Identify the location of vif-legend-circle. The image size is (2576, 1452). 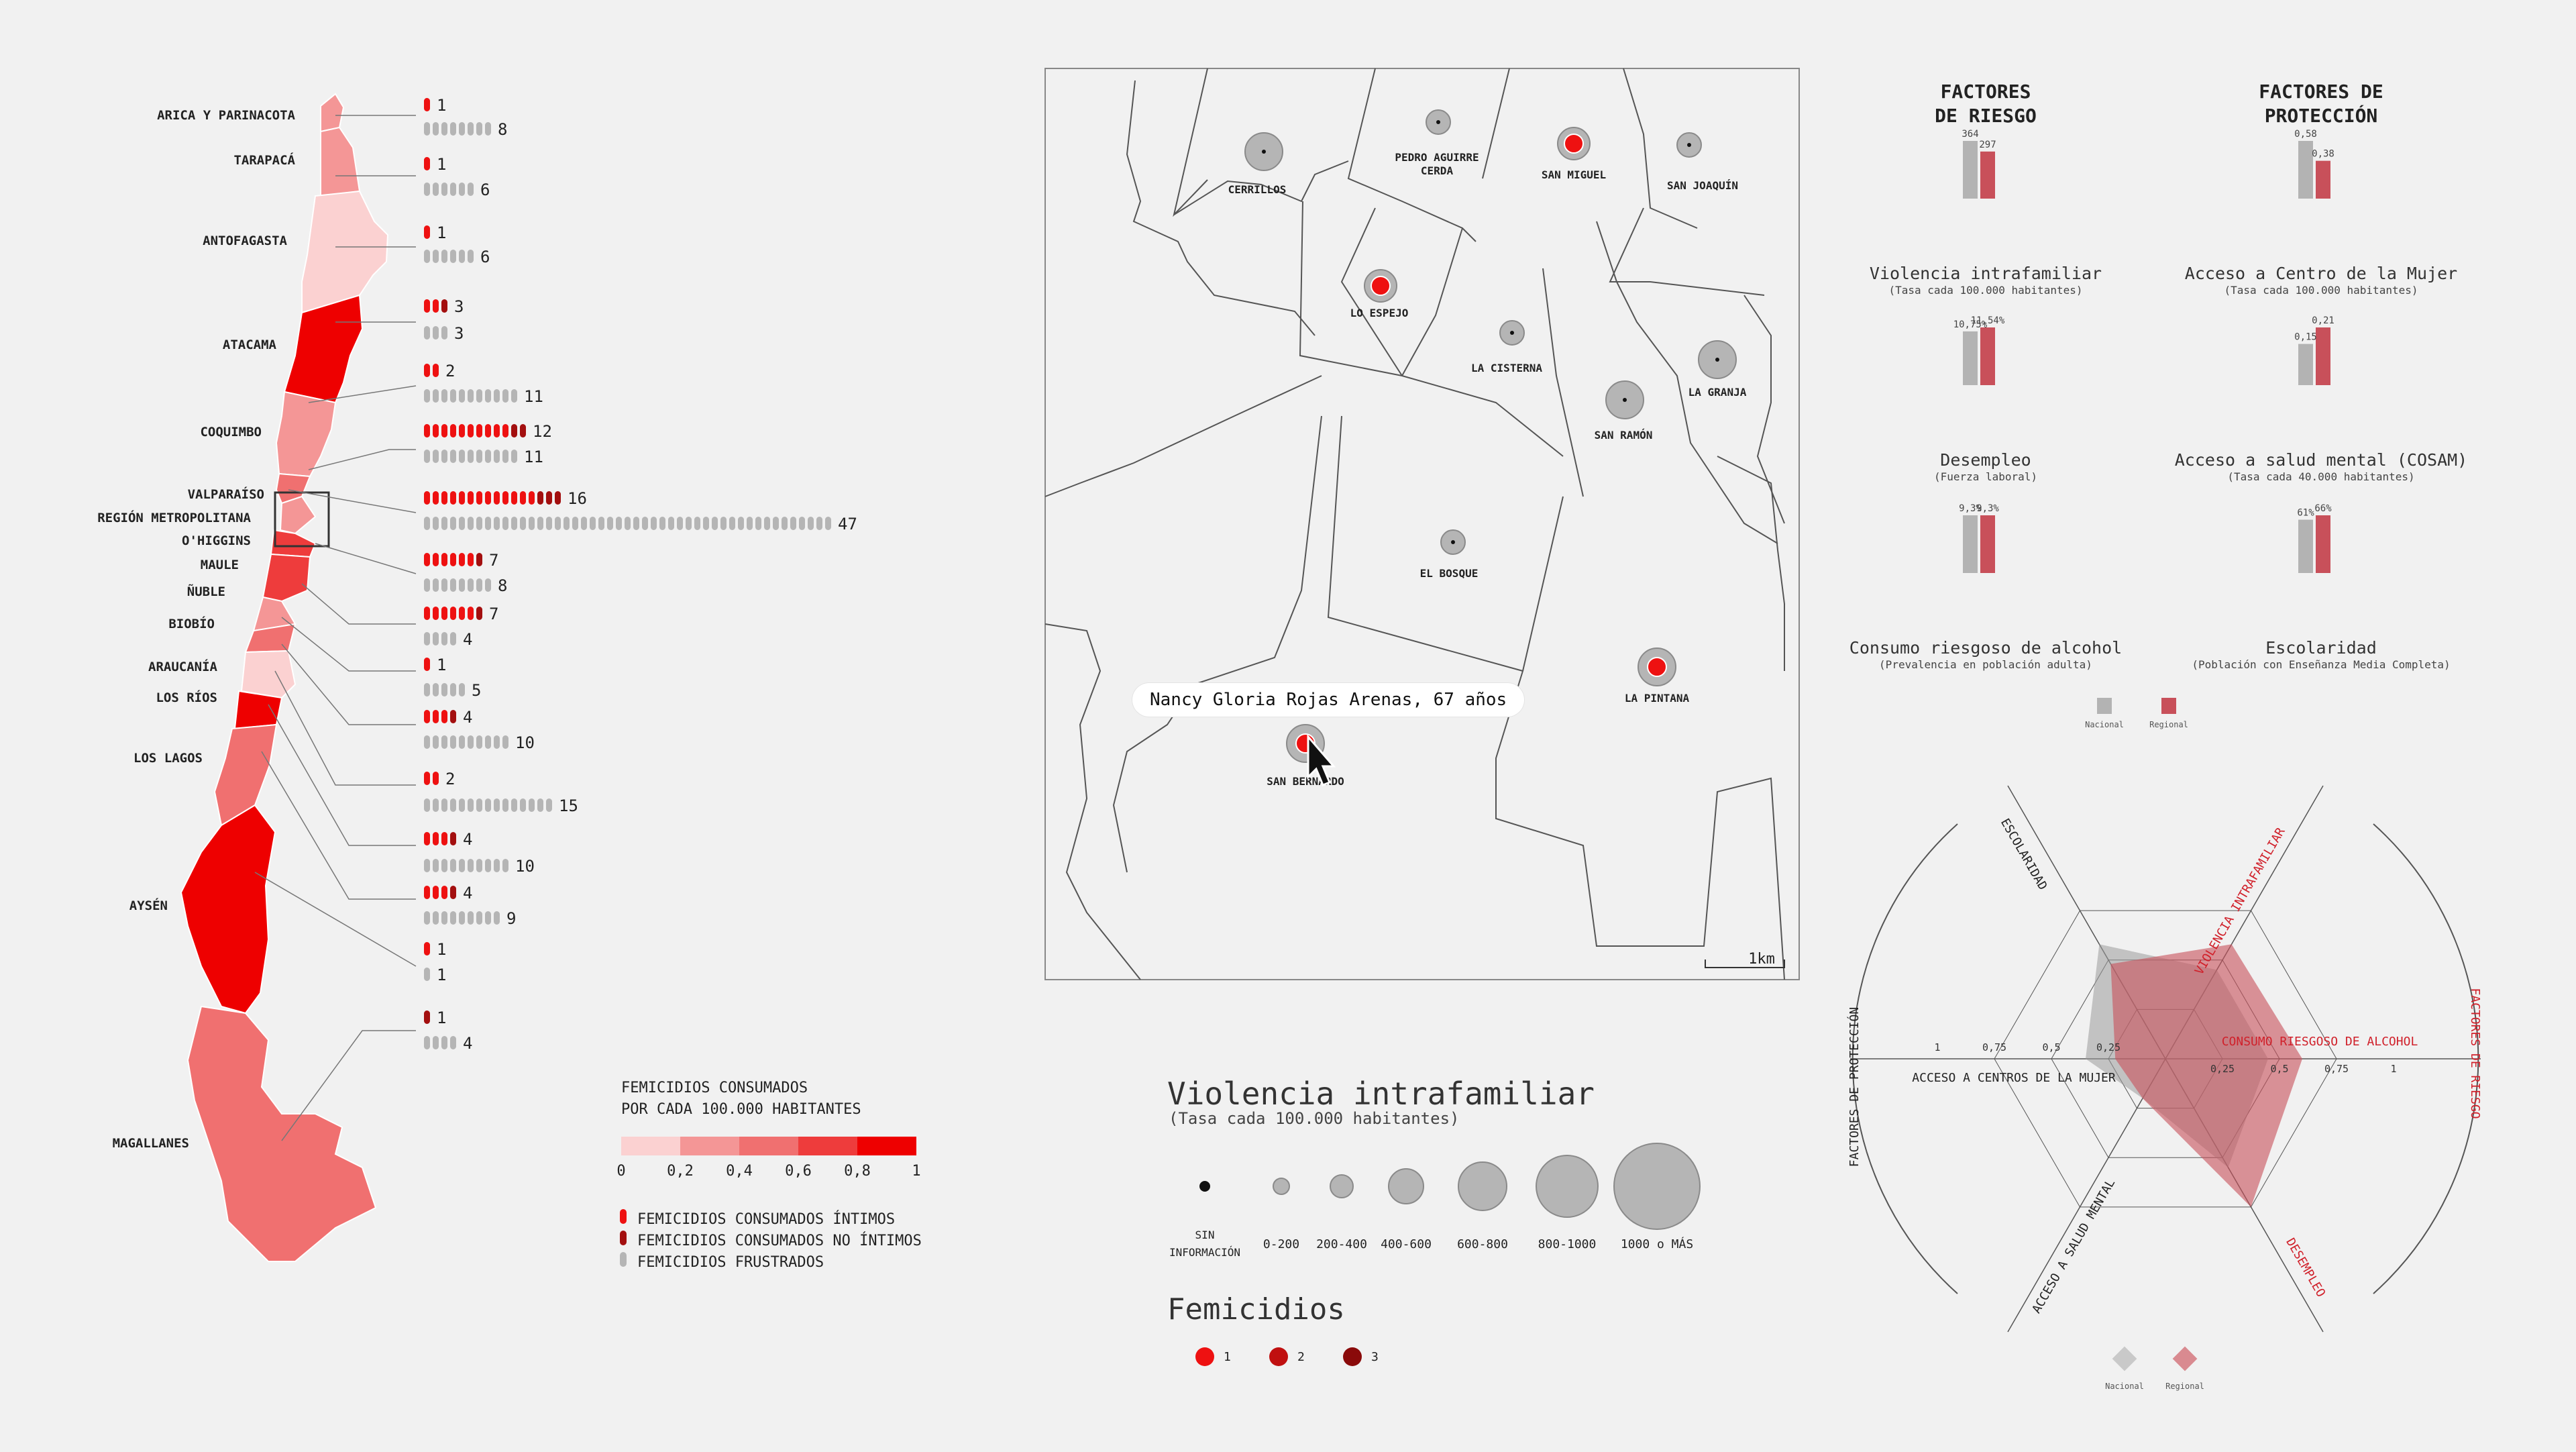
(1567, 1186).